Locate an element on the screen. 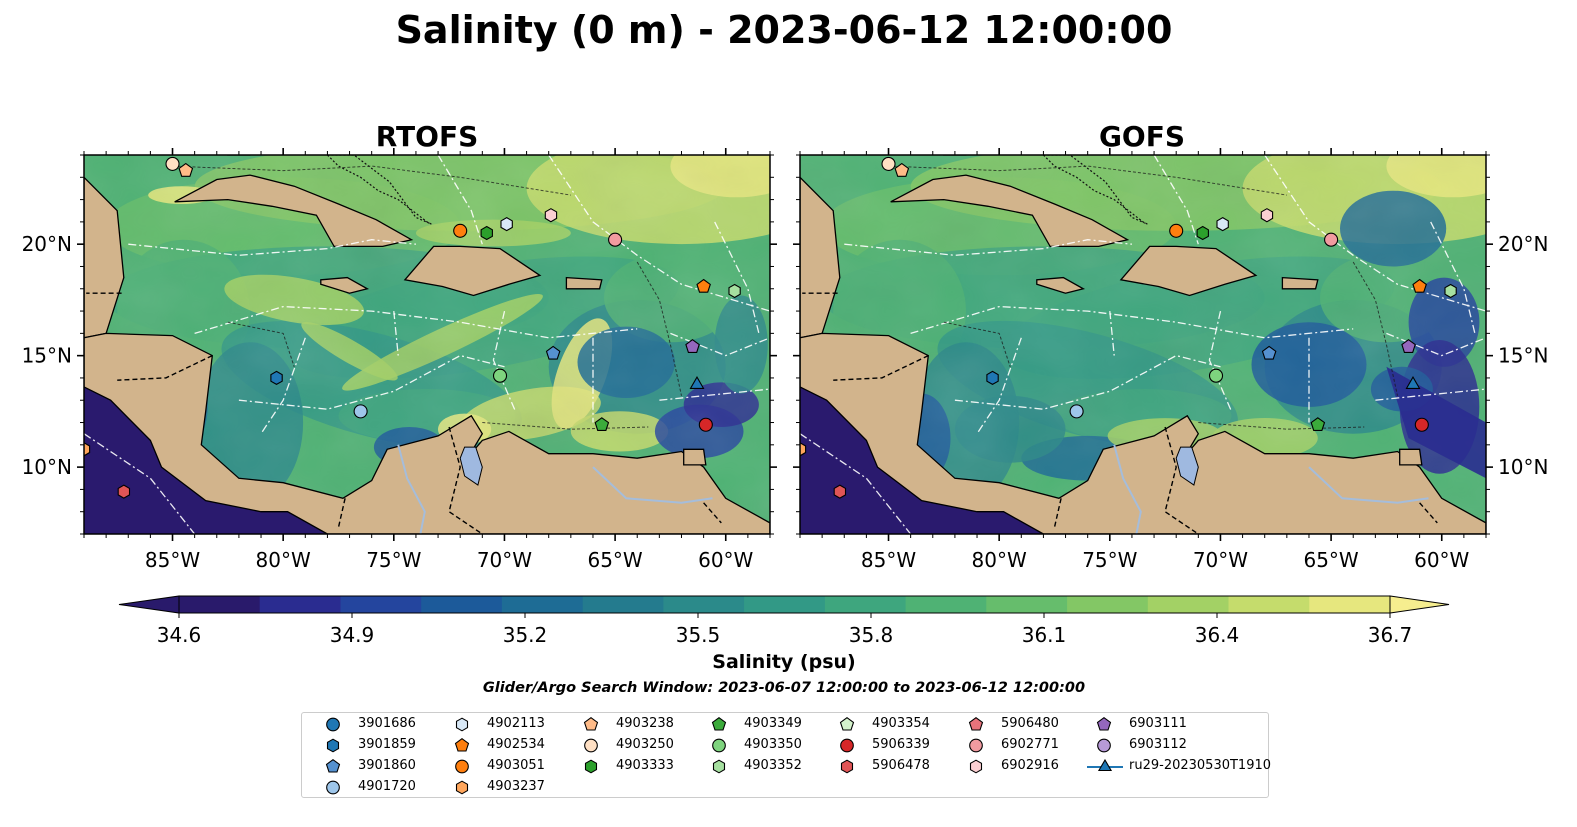  land-jamaica is located at coordinates (1061, 285).